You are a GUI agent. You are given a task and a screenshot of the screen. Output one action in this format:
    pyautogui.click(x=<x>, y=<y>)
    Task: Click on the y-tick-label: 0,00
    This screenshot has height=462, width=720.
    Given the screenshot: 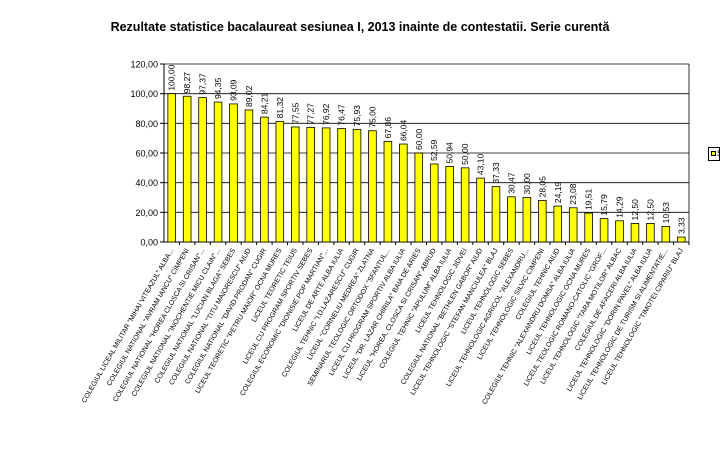 What is the action you would take?
    pyautogui.click(x=149, y=243)
    